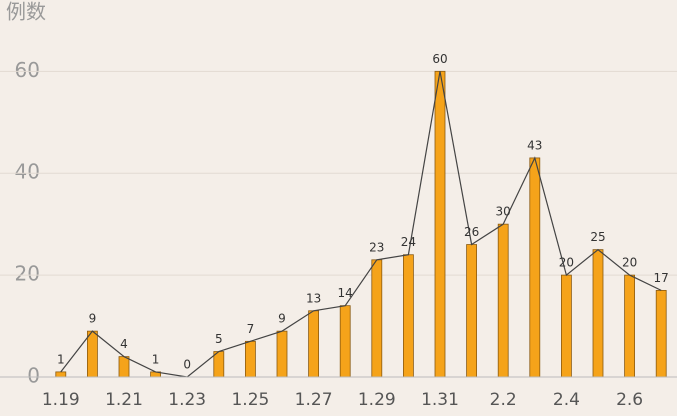  I want to click on data-label: 5, so click(219, 339).